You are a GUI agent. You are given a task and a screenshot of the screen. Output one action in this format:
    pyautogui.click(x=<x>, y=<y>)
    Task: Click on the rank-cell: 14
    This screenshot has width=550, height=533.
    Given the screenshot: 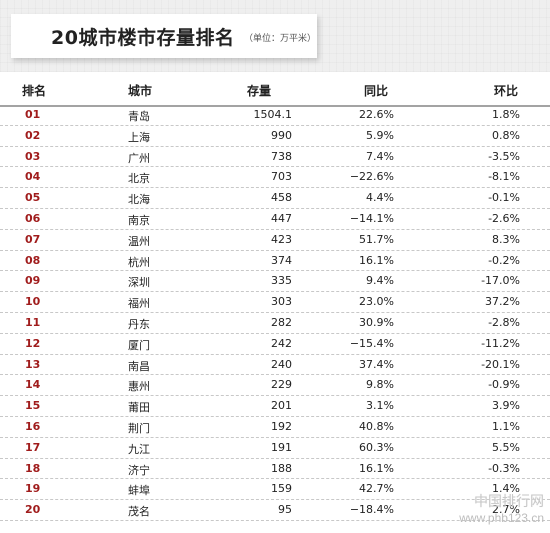 What is the action you would take?
    pyautogui.click(x=33, y=385)
    